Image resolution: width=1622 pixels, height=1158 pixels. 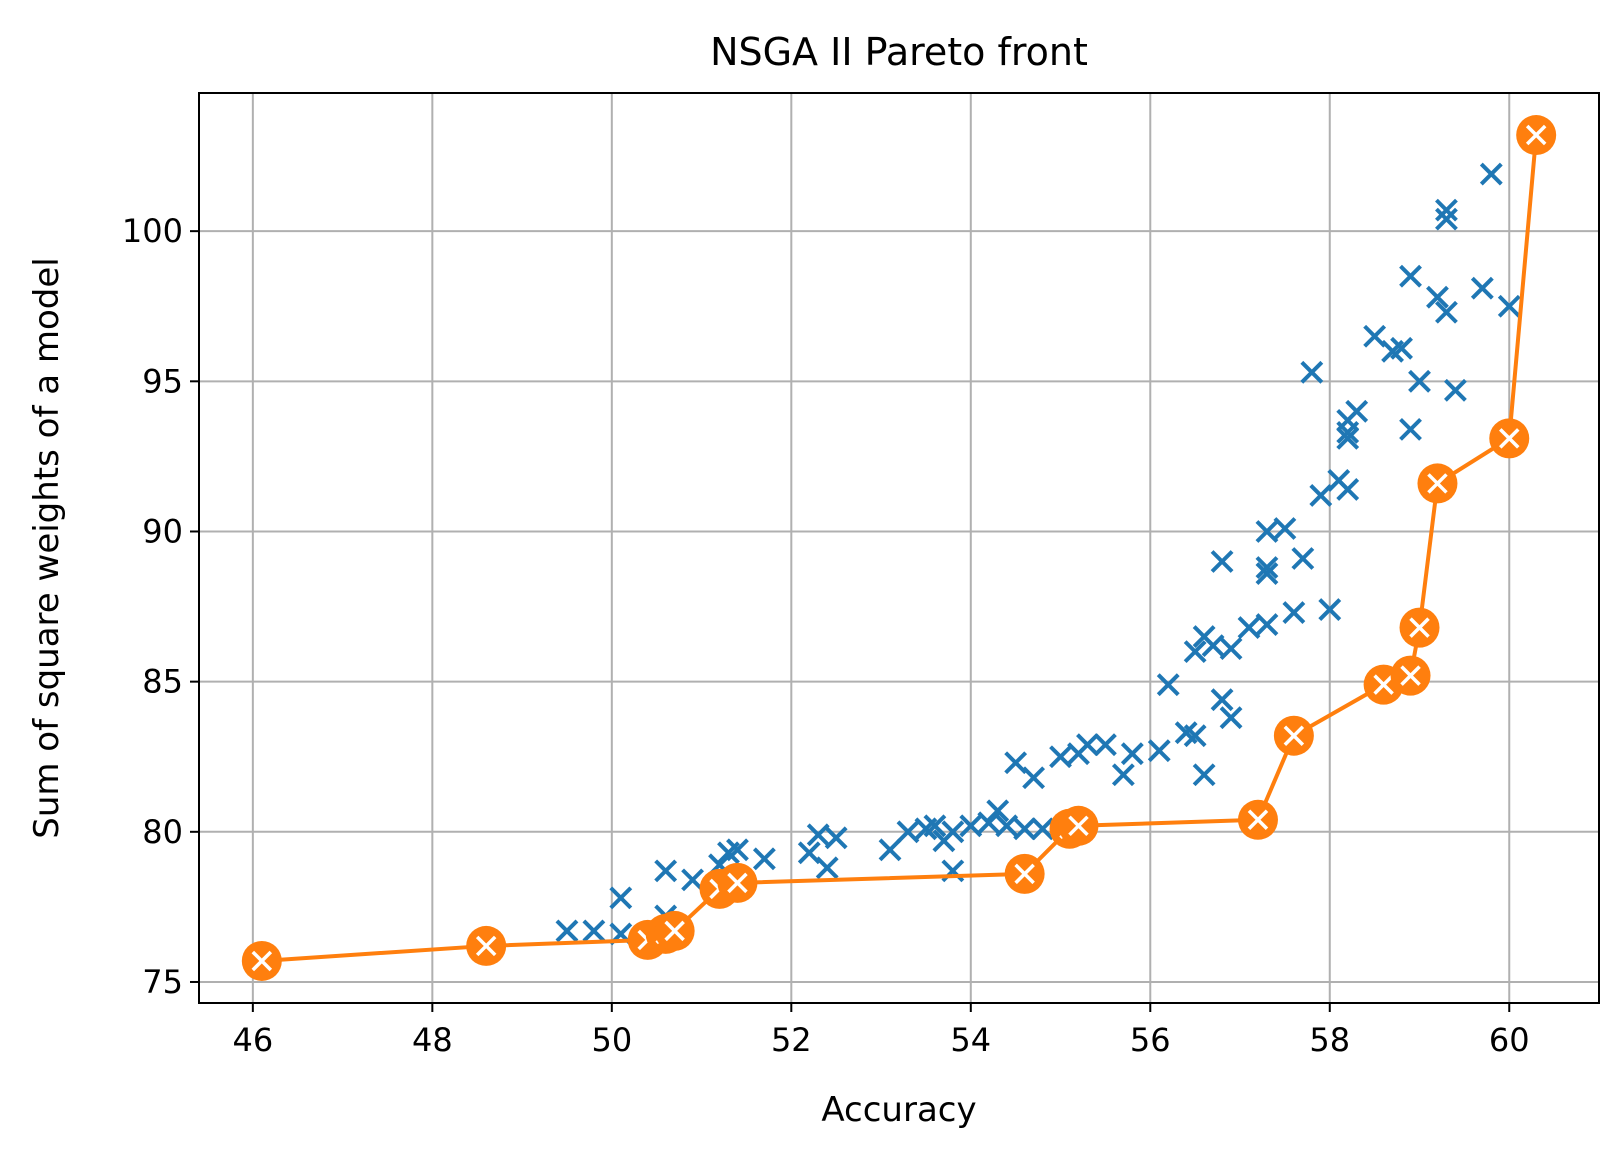 What do you see at coordinates (162, 832) in the screenshot?
I see `y-tick-label: 80` at bounding box center [162, 832].